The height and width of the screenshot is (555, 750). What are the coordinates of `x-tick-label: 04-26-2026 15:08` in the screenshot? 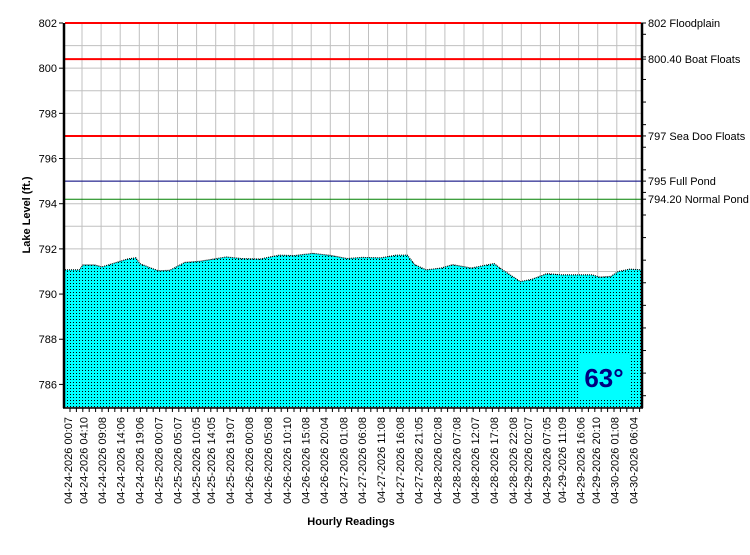 It's located at (307, 460).